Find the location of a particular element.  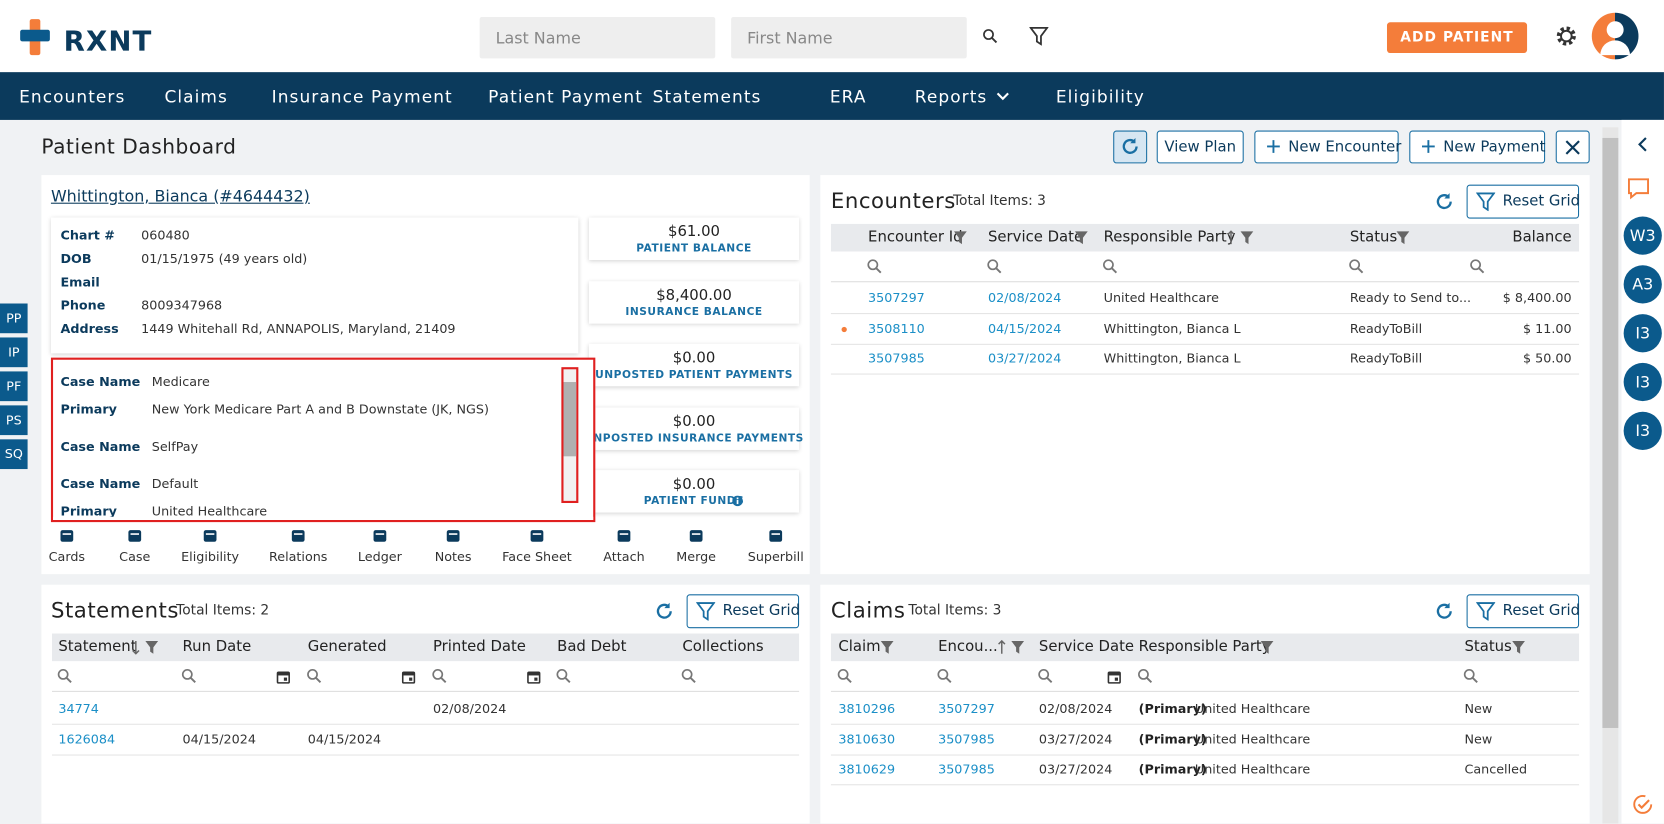

action-label: Relations is located at coordinates (298, 557).